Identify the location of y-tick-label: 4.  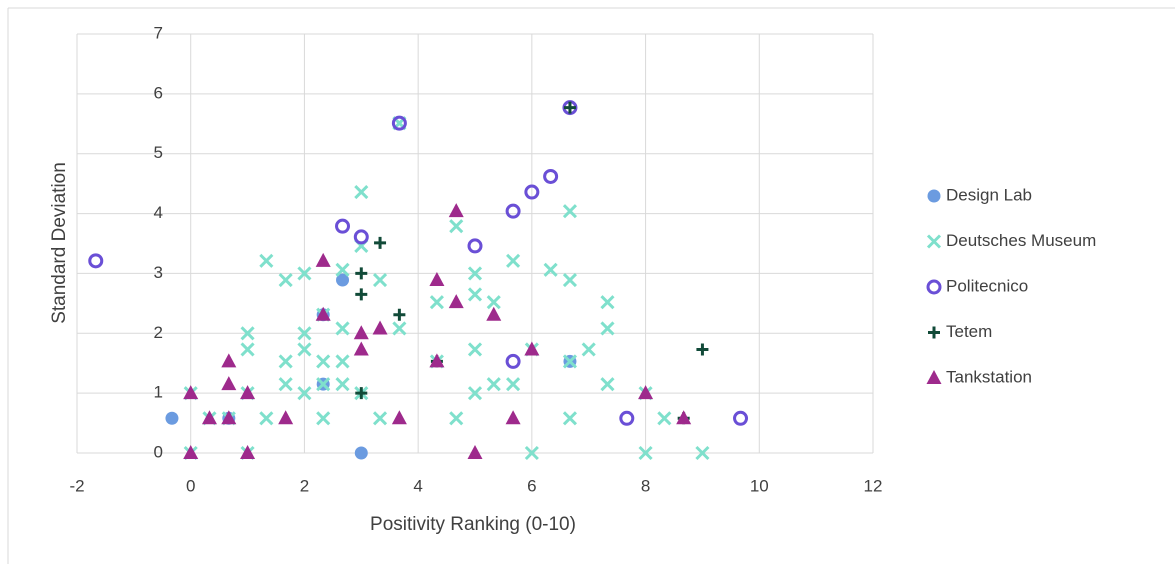
(158, 212).